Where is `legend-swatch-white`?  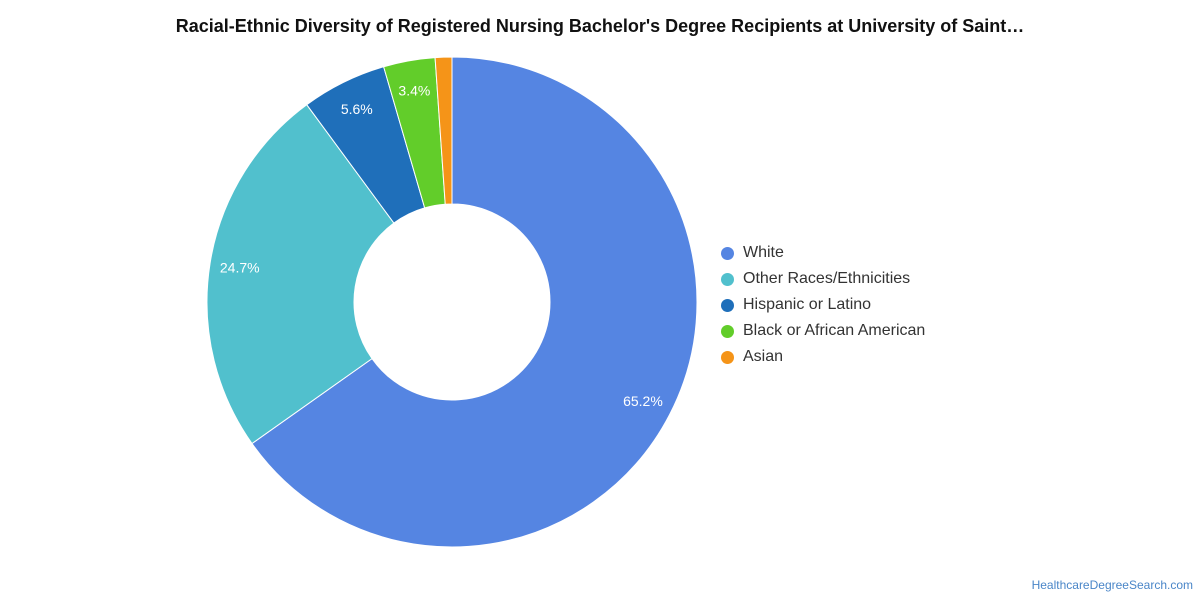 legend-swatch-white is located at coordinates (727, 253).